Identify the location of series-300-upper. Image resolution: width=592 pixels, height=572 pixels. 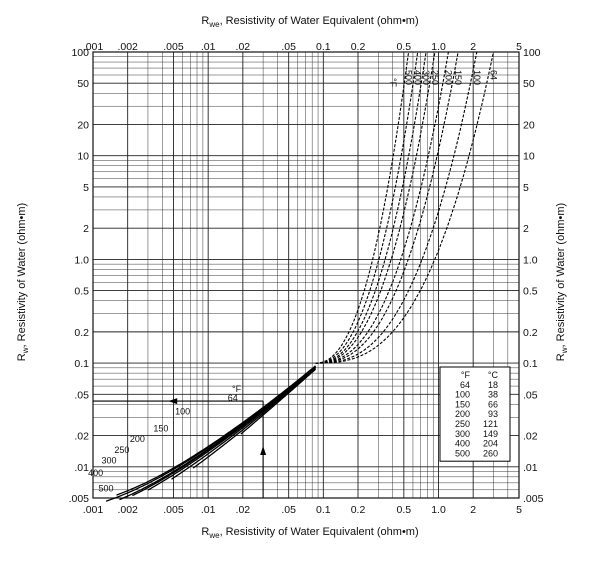
(371, 207).